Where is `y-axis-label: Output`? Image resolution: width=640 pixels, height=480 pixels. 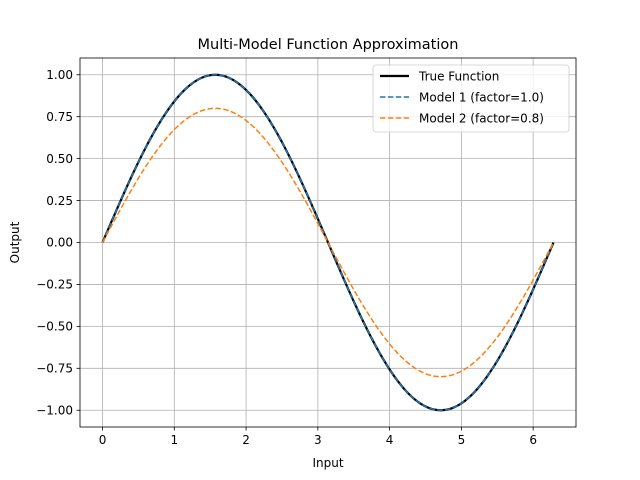
y-axis-label: Output is located at coordinates (15, 242).